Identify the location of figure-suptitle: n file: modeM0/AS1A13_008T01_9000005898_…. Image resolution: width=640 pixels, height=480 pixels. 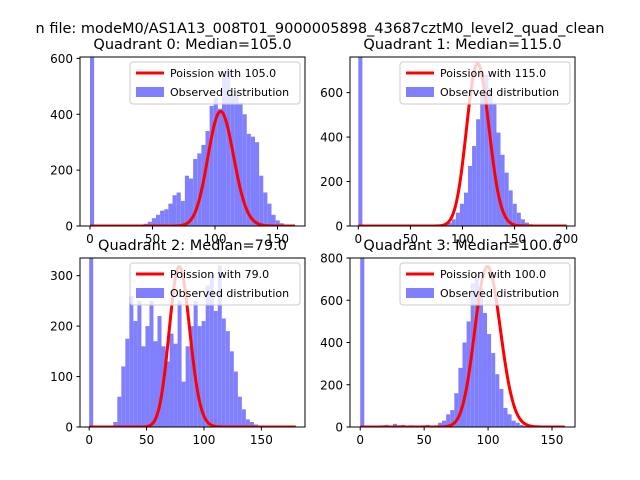
(320, 29).